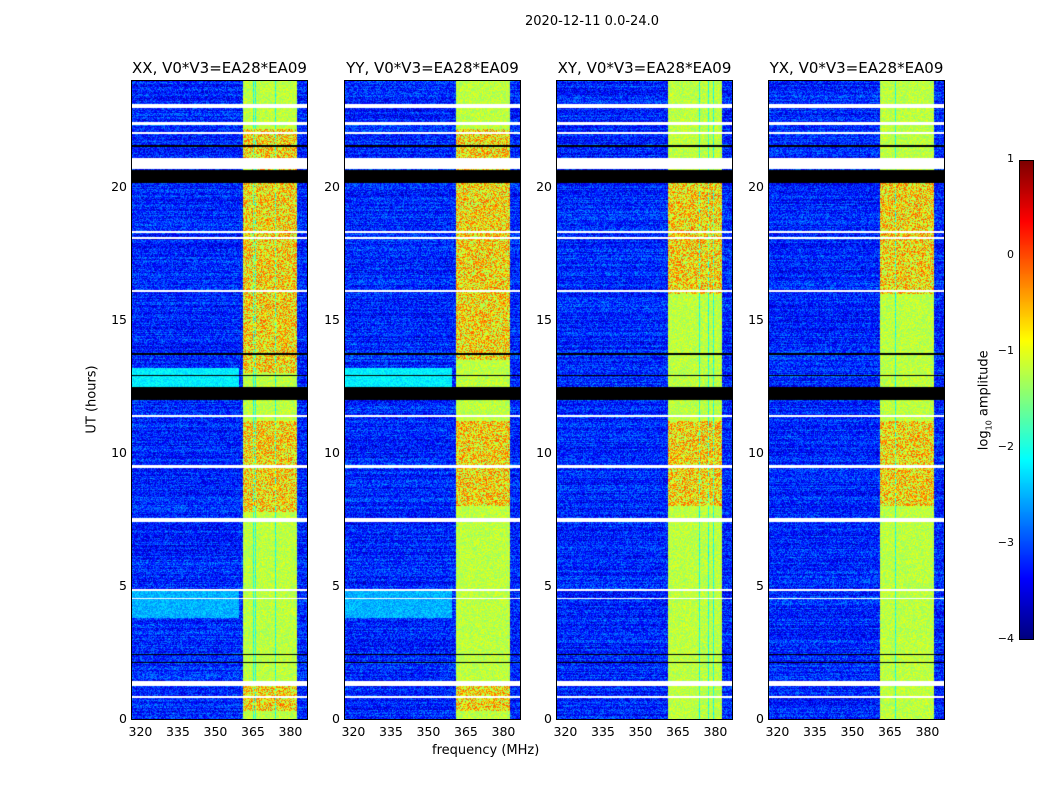 This screenshot has width=1050, height=800. Describe the element at coordinates (989, 425) in the screenshot. I see `colorbar-label-sub: 10` at that location.